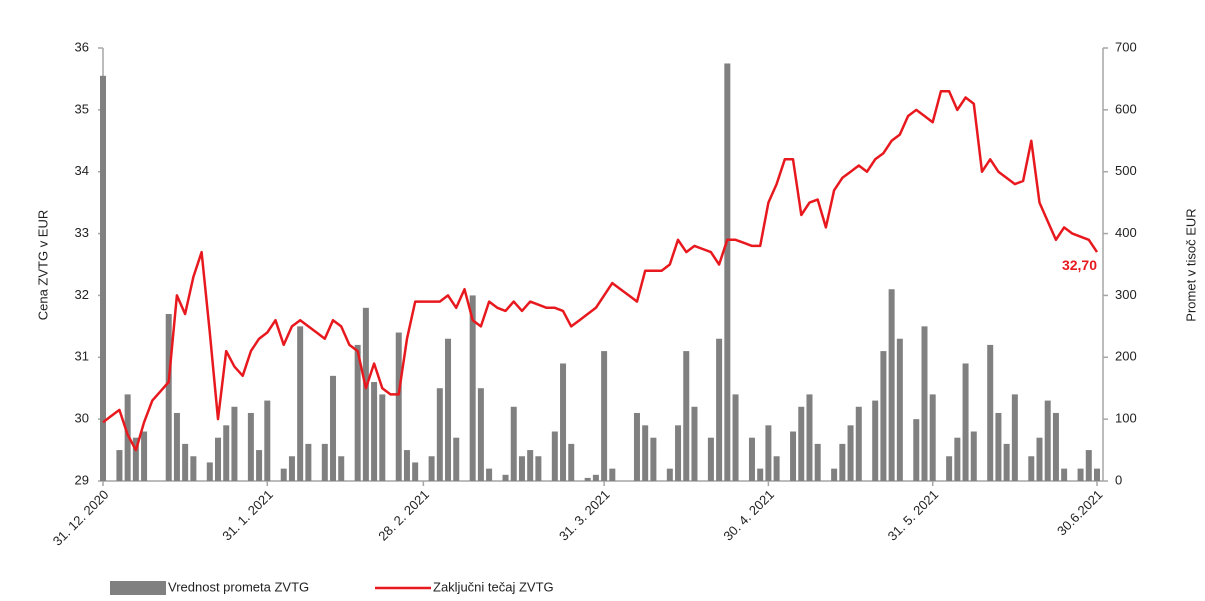  Describe the element at coordinates (1118, 479) in the screenshot. I see `y2-tick-label: 0` at that location.